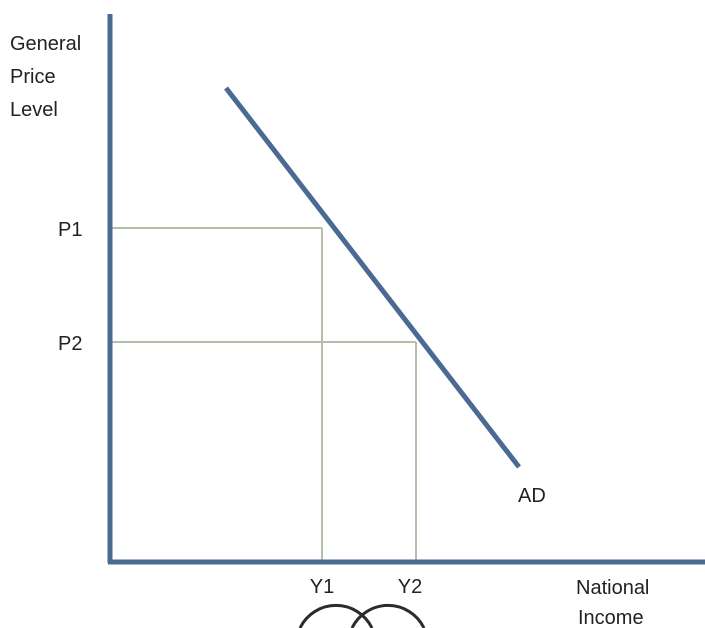 This screenshot has width=705, height=628. What do you see at coordinates (34, 110) in the screenshot?
I see `y-axis-label-line-3: Level` at bounding box center [34, 110].